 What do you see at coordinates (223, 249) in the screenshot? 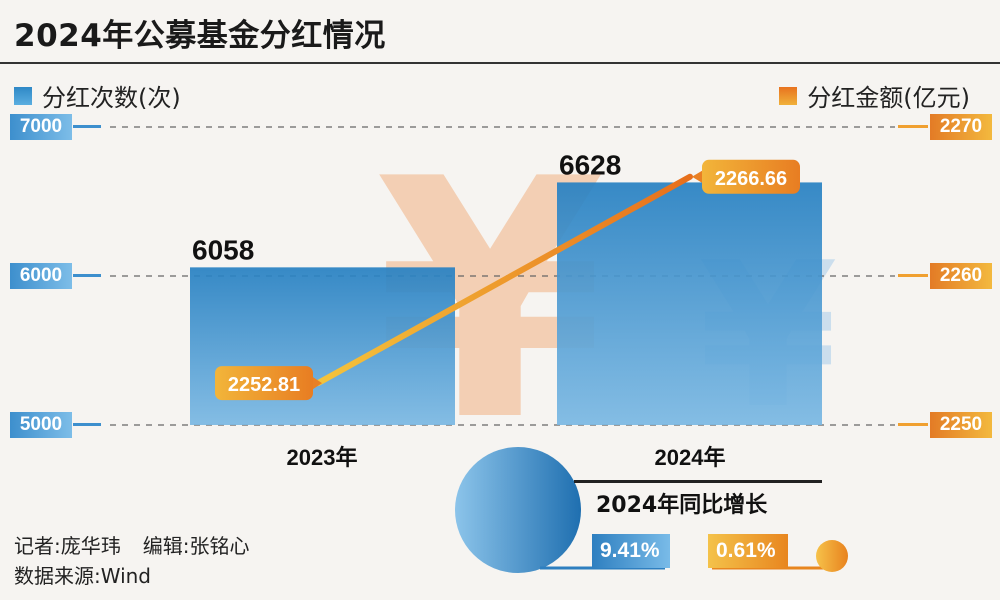
I see `bar-value-label: 6058` at bounding box center [223, 249].